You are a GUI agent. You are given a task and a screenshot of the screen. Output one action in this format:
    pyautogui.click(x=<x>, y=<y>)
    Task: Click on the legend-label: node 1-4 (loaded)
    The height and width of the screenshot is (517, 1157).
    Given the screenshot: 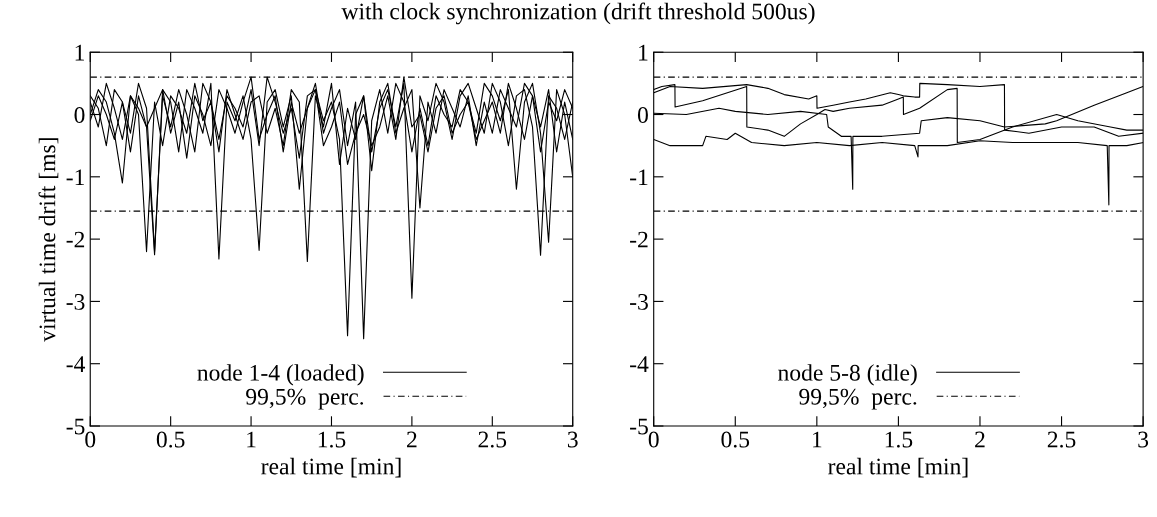 What is the action you would take?
    pyautogui.click(x=280, y=375)
    